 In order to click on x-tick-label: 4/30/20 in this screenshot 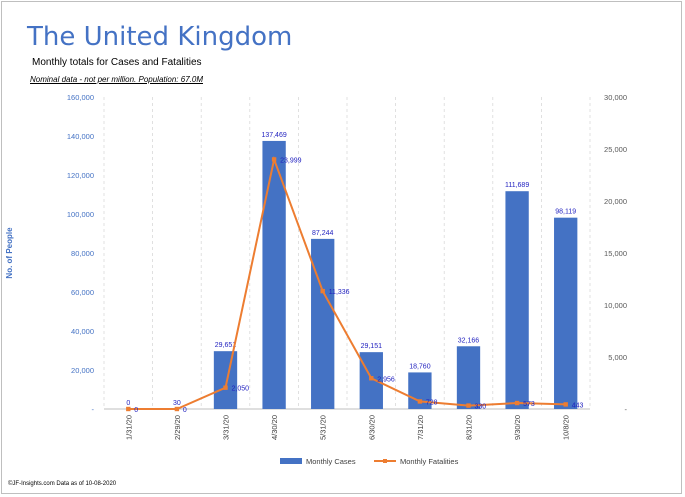, I will do `click(274, 427)`.